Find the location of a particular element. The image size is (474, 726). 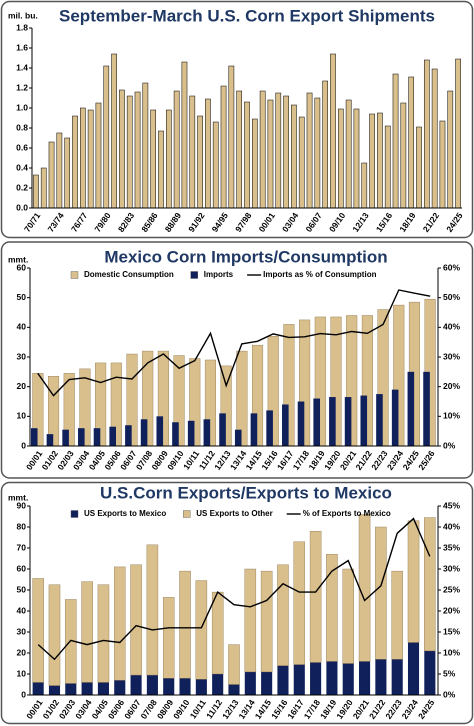

y2-tick-label: 60% is located at coordinates (451, 267).